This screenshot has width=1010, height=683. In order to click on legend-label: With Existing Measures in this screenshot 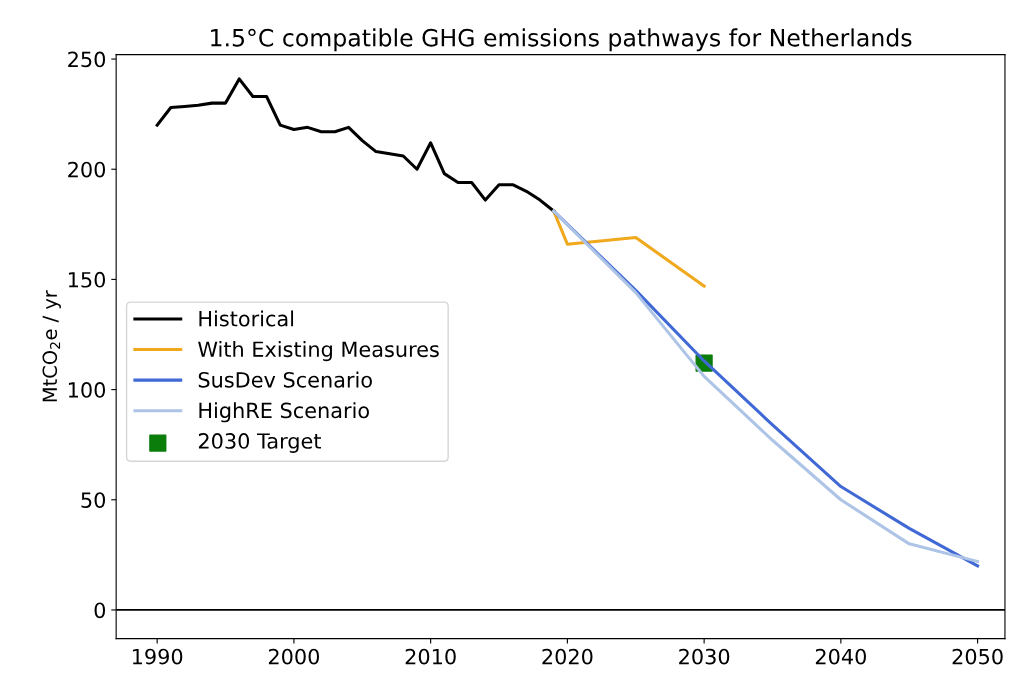, I will do `click(318, 351)`.